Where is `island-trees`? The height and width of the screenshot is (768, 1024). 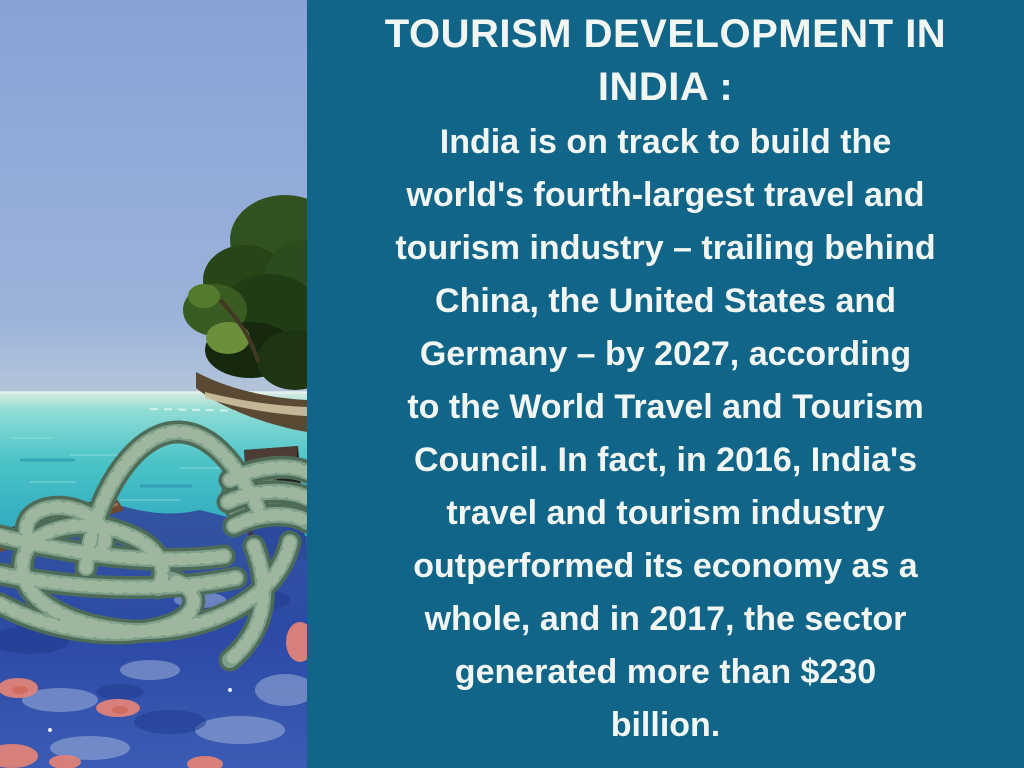 island-trees is located at coordinates (245, 313).